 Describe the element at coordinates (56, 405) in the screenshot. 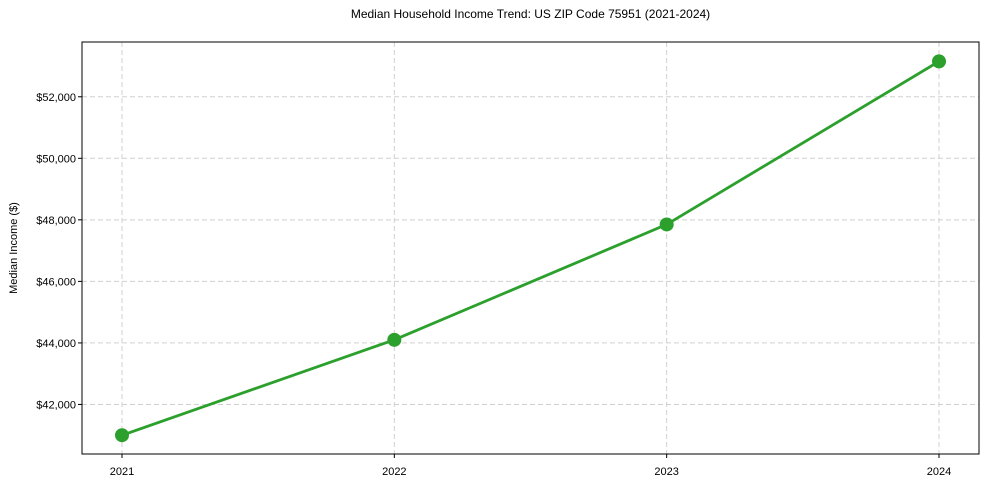

I see `y-tick-label: $42,000` at that location.